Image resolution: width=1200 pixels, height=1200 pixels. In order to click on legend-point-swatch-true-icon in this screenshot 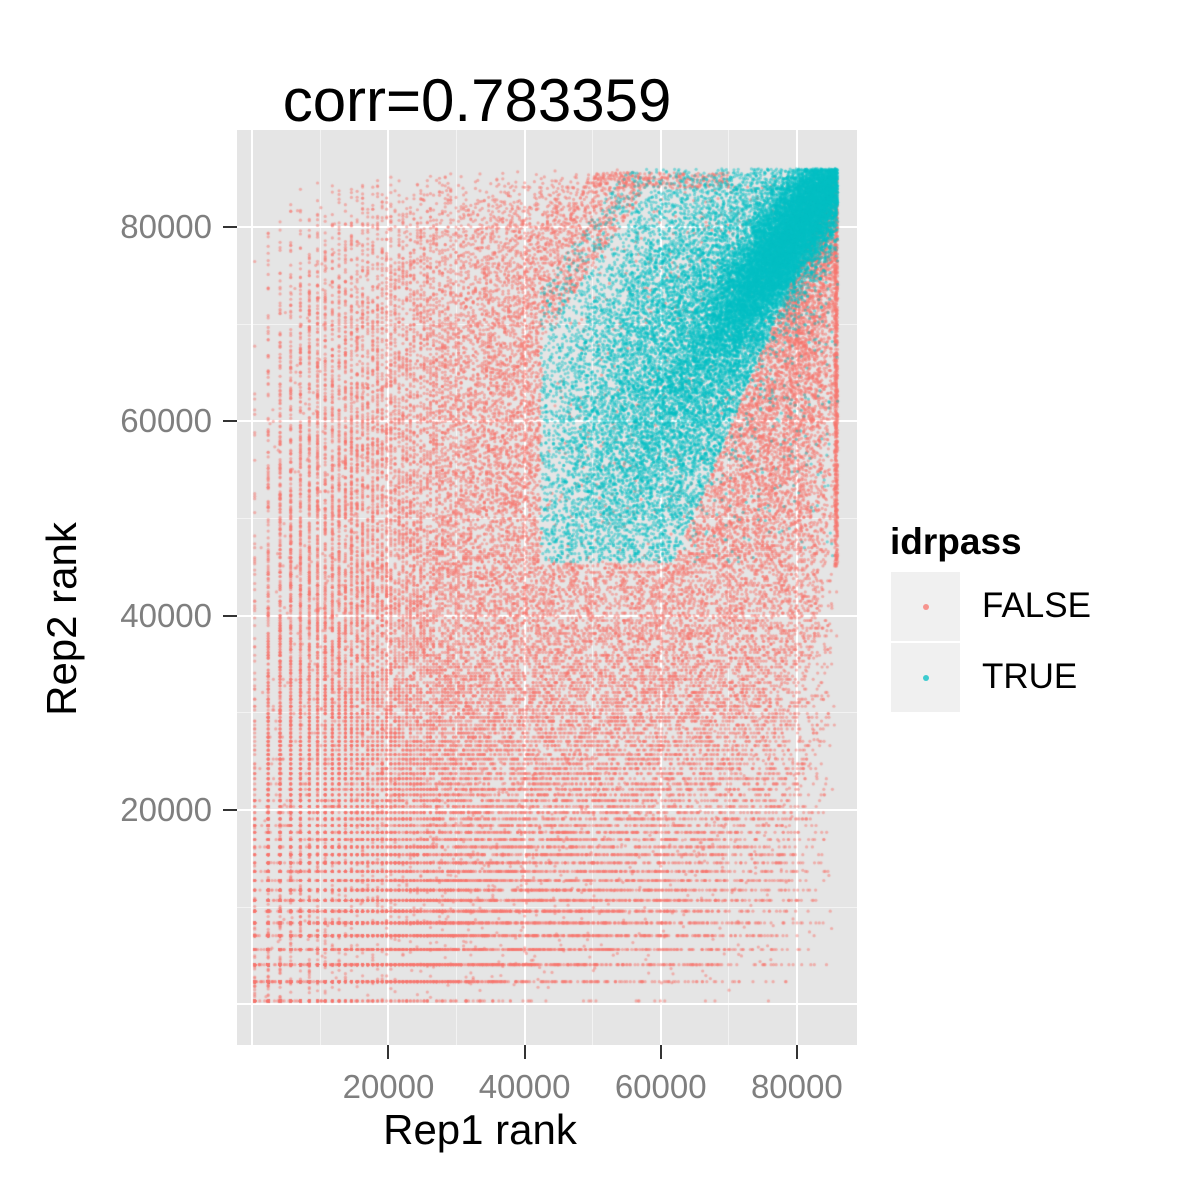, I will do `click(925, 677)`.